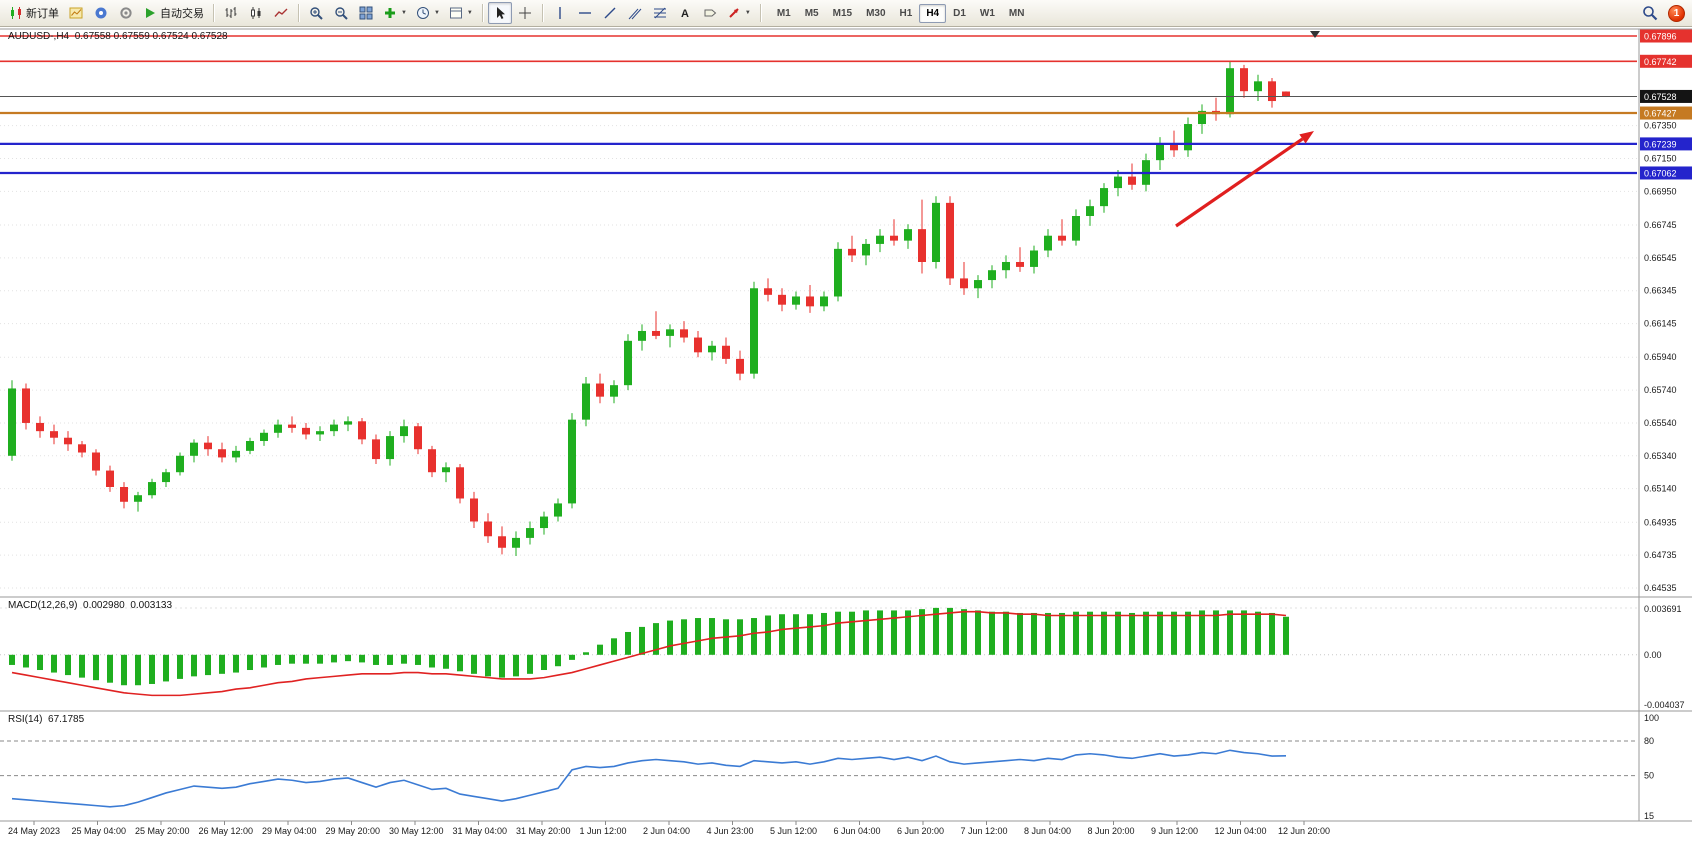 This screenshot has width=1692, height=842. What do you see at coordinates (610, 13) in the screenshot?
I see `trendline-button` at bounding box center [610, 13].